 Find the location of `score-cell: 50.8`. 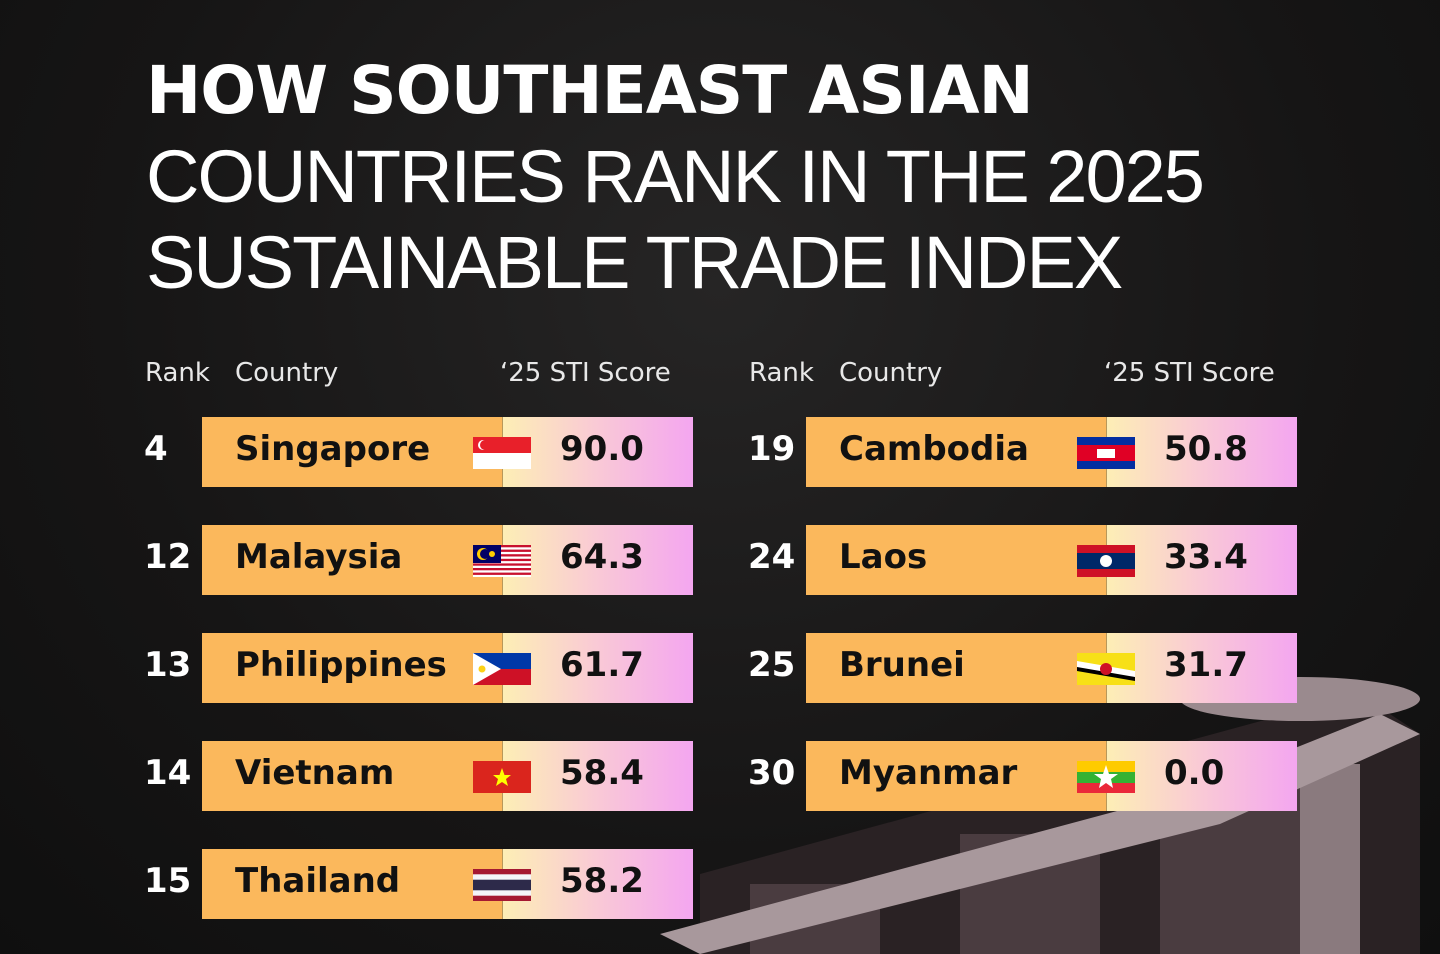

score-cell: 50.8 is located at coordinates (1201, 452).